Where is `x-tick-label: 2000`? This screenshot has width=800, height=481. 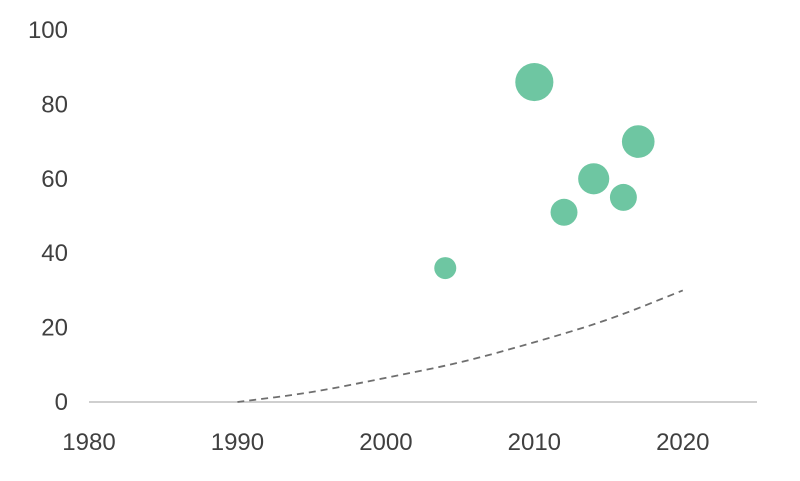 x-tick-label: 2000 is located at coordinates (385, 442).